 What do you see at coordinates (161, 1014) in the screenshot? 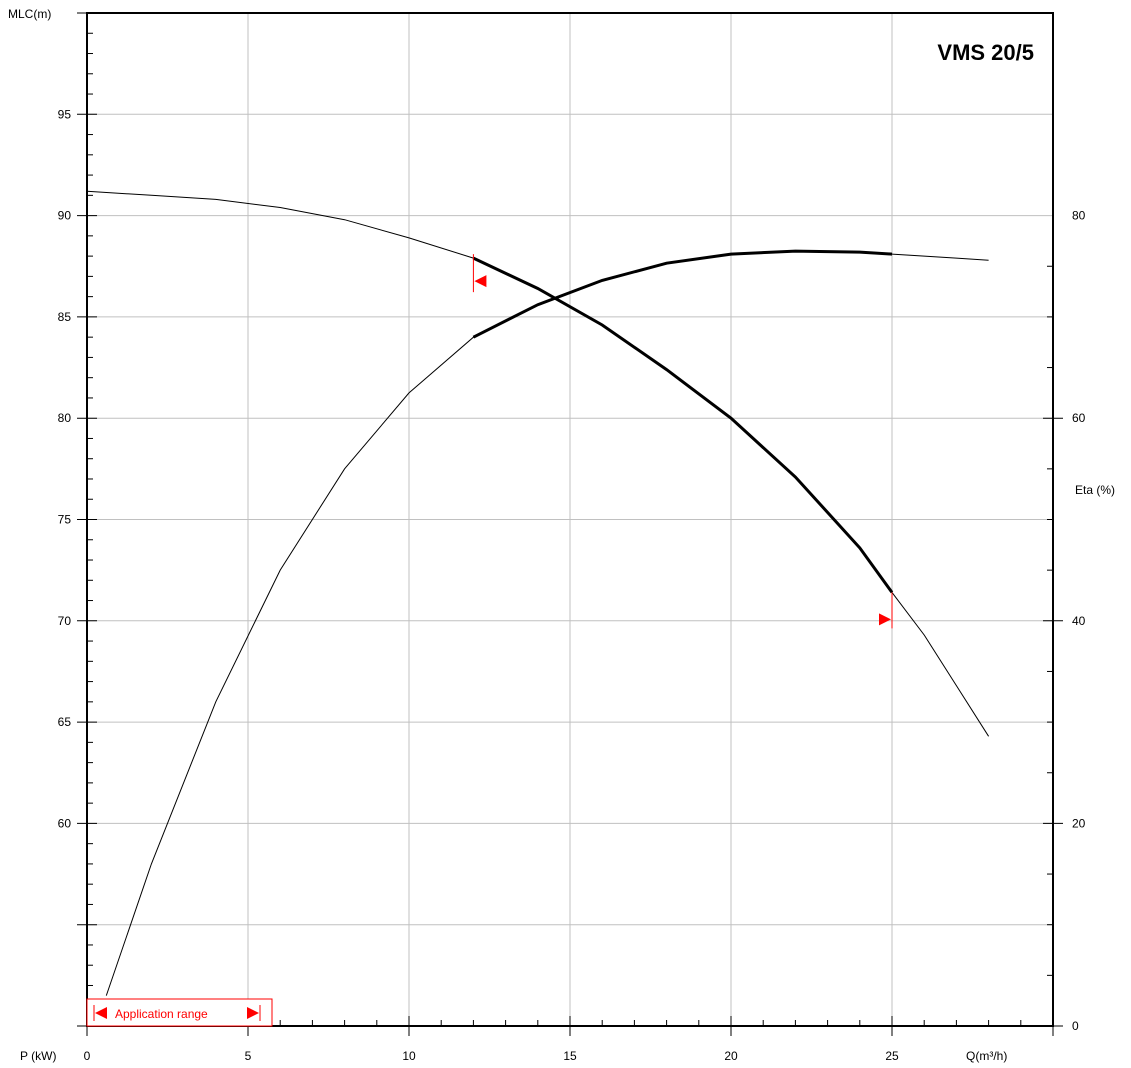
I see `legend-label: Application range` at bounding box center [161, 1014].